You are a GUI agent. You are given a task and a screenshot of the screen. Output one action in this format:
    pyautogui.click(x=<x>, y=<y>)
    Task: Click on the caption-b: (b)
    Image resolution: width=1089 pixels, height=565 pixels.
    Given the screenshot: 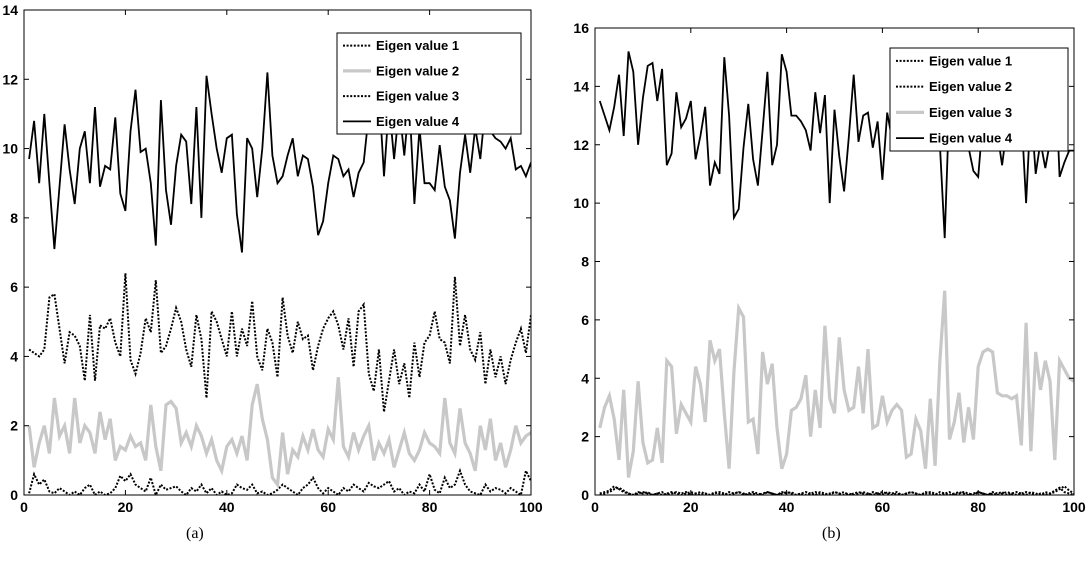 What is the action you would take?
    pyautogui.click(x=831, y=533)
    